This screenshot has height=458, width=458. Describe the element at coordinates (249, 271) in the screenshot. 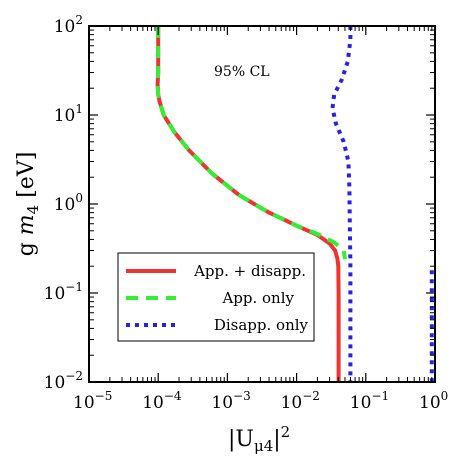

I see `legend-label-app-disapp: App. + disapp.` at that location.